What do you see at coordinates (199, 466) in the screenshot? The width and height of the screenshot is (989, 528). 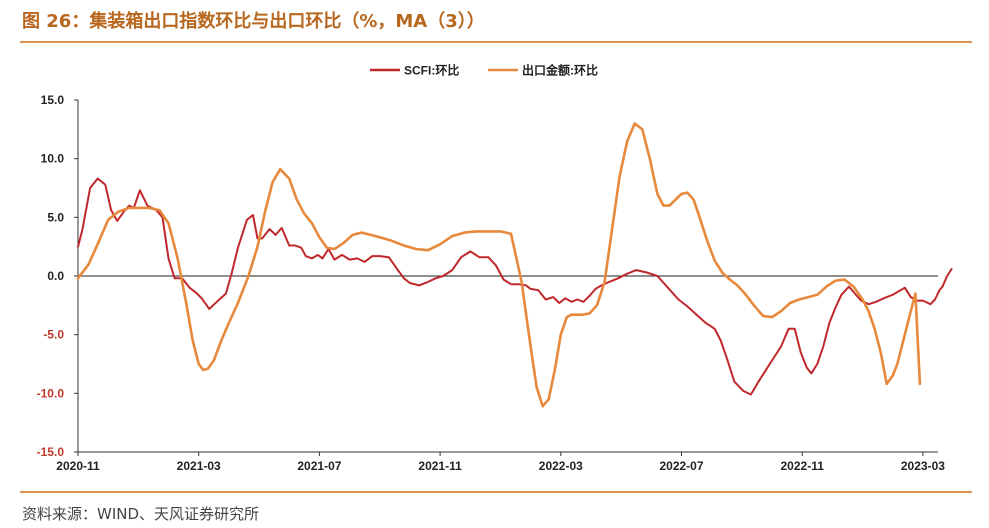 I see `x-tick-label: 2021-03` at bounding box center [199, 466].